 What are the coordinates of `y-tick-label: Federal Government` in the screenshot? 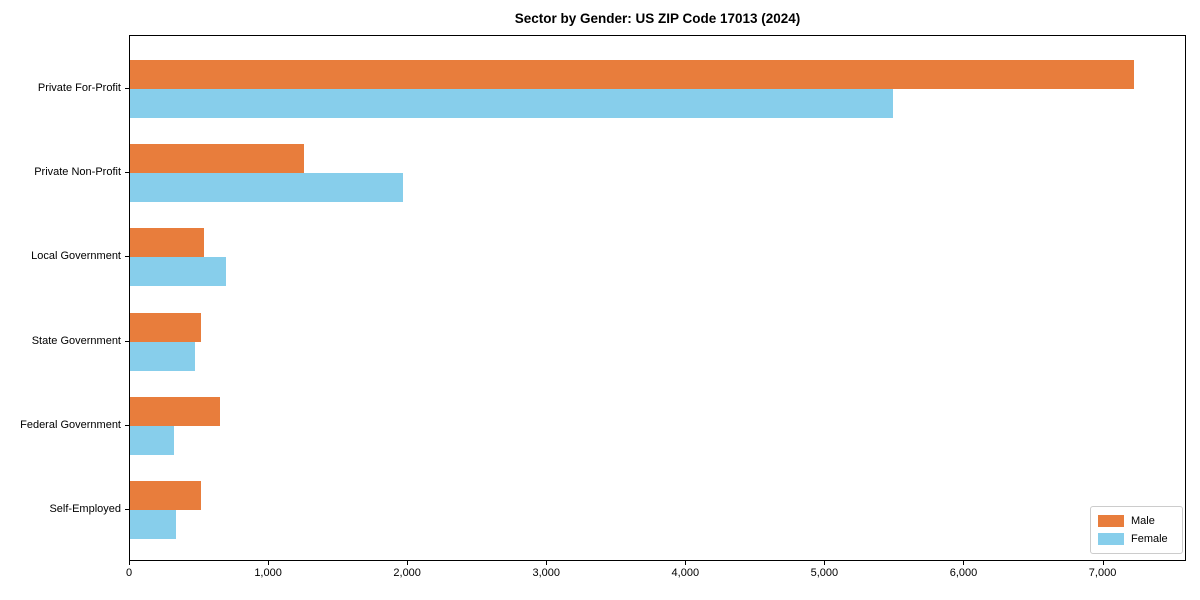 It's located at (70, 424).